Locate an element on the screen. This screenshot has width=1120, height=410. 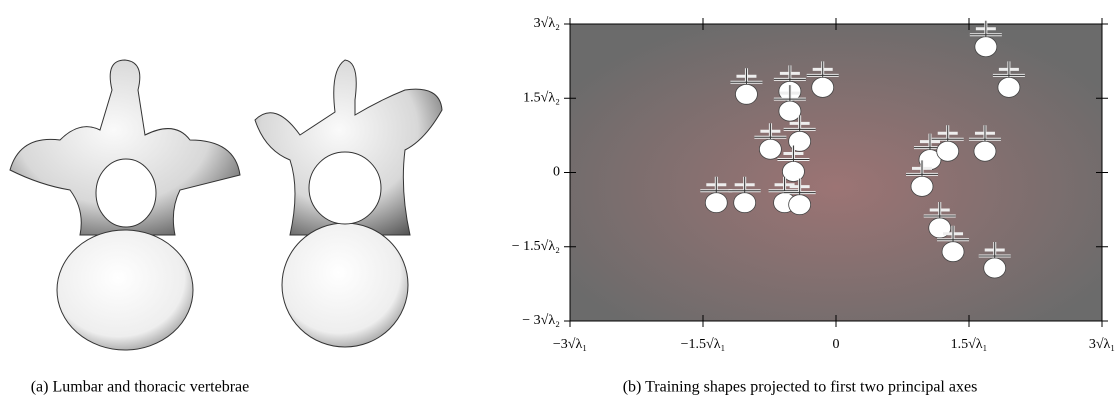
caption: (a) Lumbar and thoracic vertebrae is located at coordinates (140, 387).